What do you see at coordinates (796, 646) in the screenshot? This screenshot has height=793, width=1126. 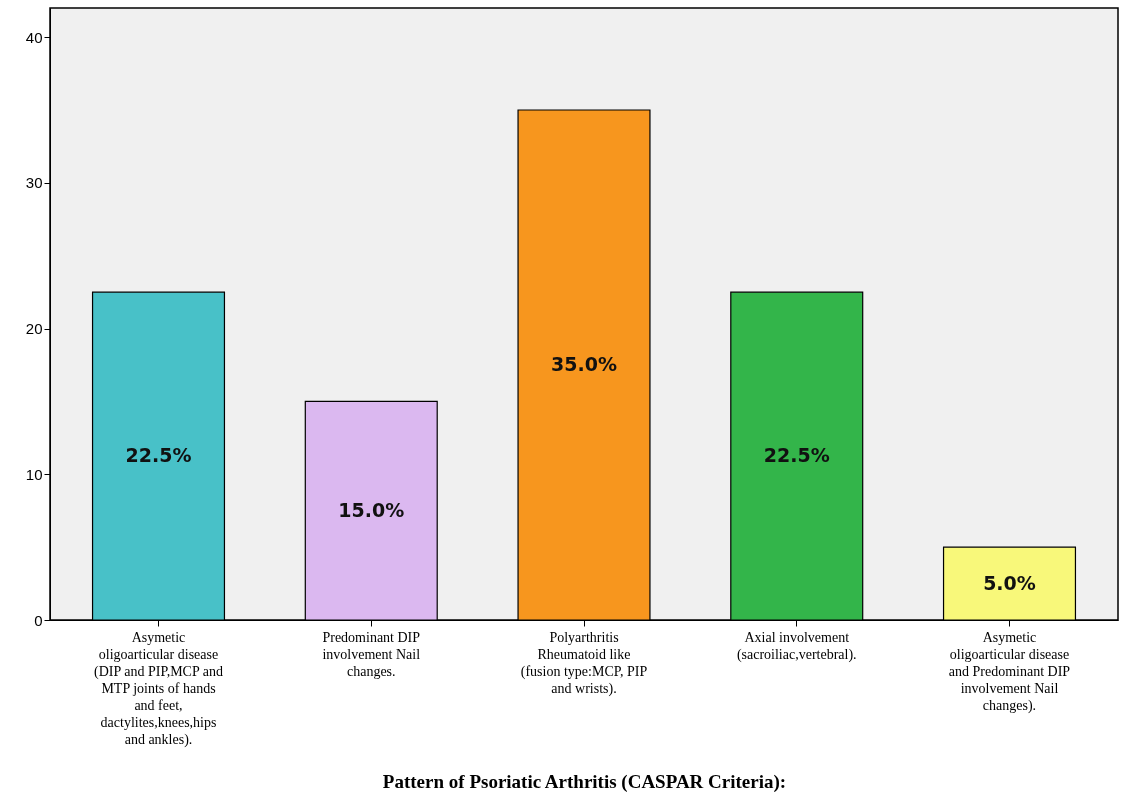 I see `x-tick-label: Axial involvement (sacroiliac,vertebral).` at bounding box center [796, 646].